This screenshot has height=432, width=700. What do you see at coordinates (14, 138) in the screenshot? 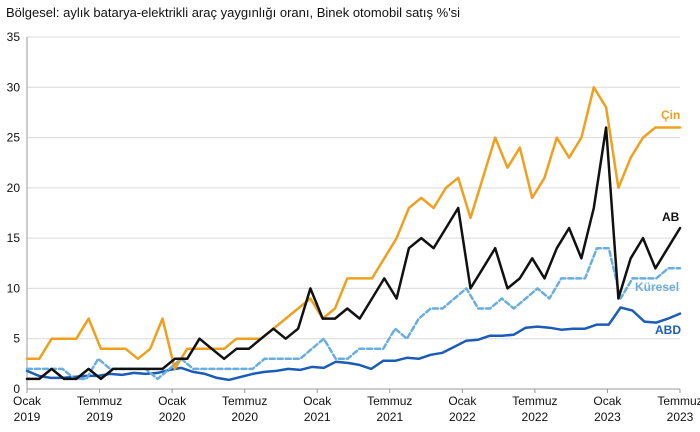
I see `y-tick-label: 25` at bounding box center [14, 138].